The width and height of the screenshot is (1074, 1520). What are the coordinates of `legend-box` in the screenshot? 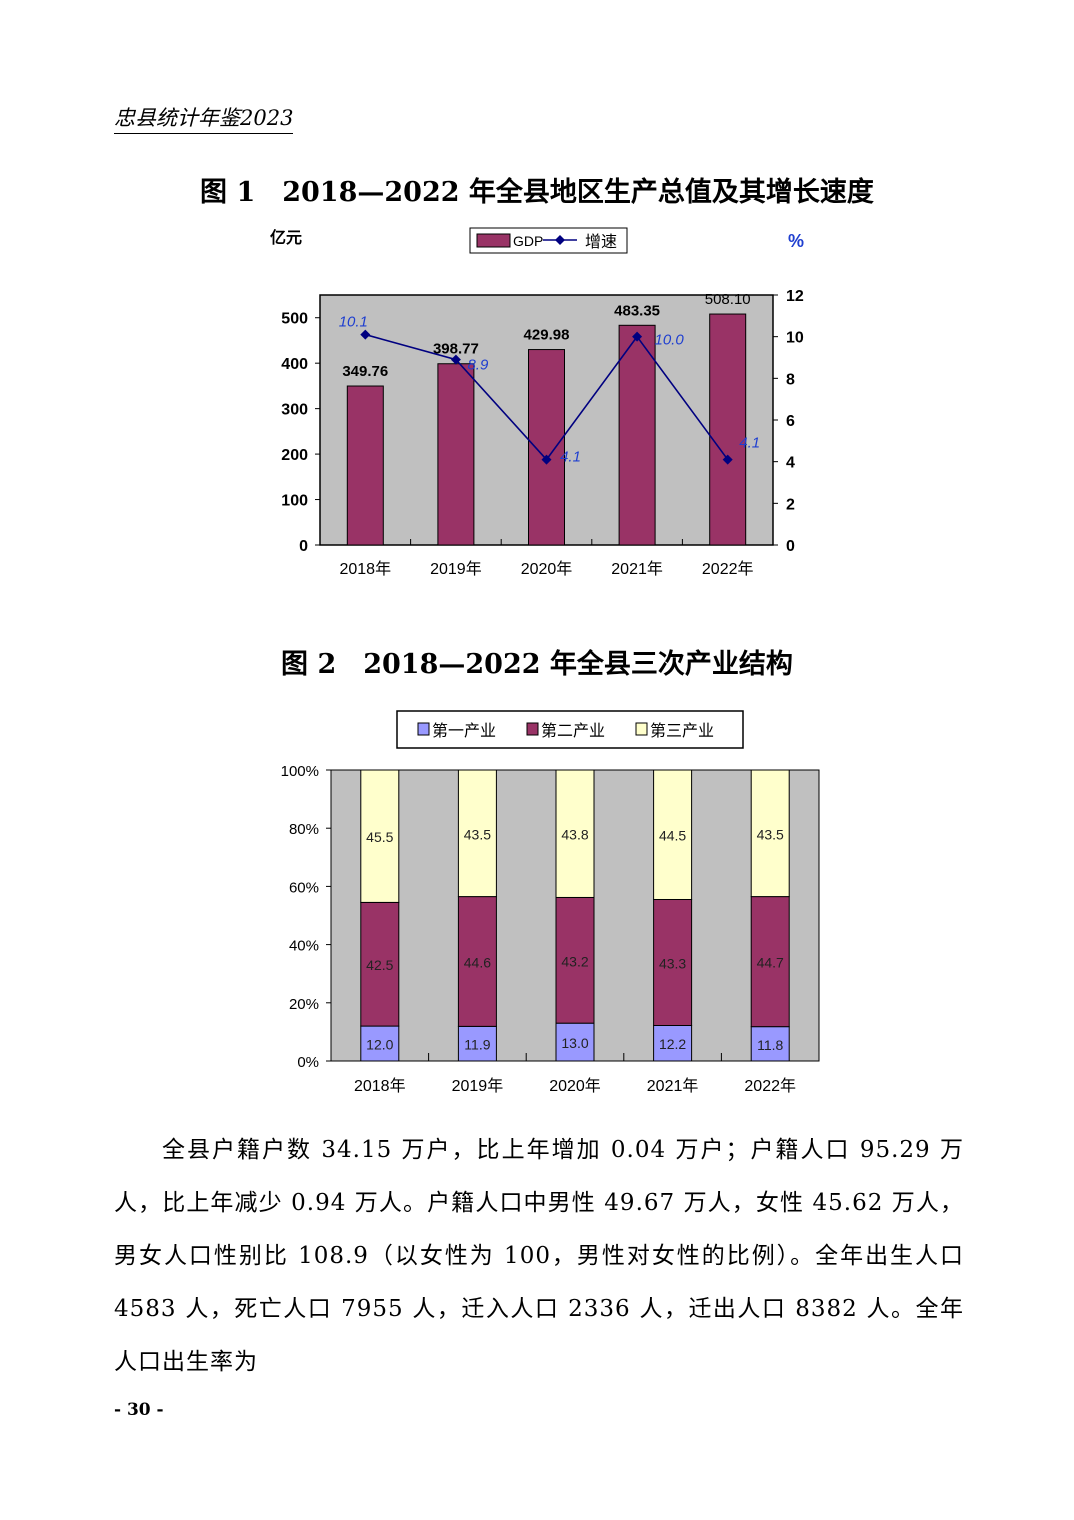 It's located at (570, 729).